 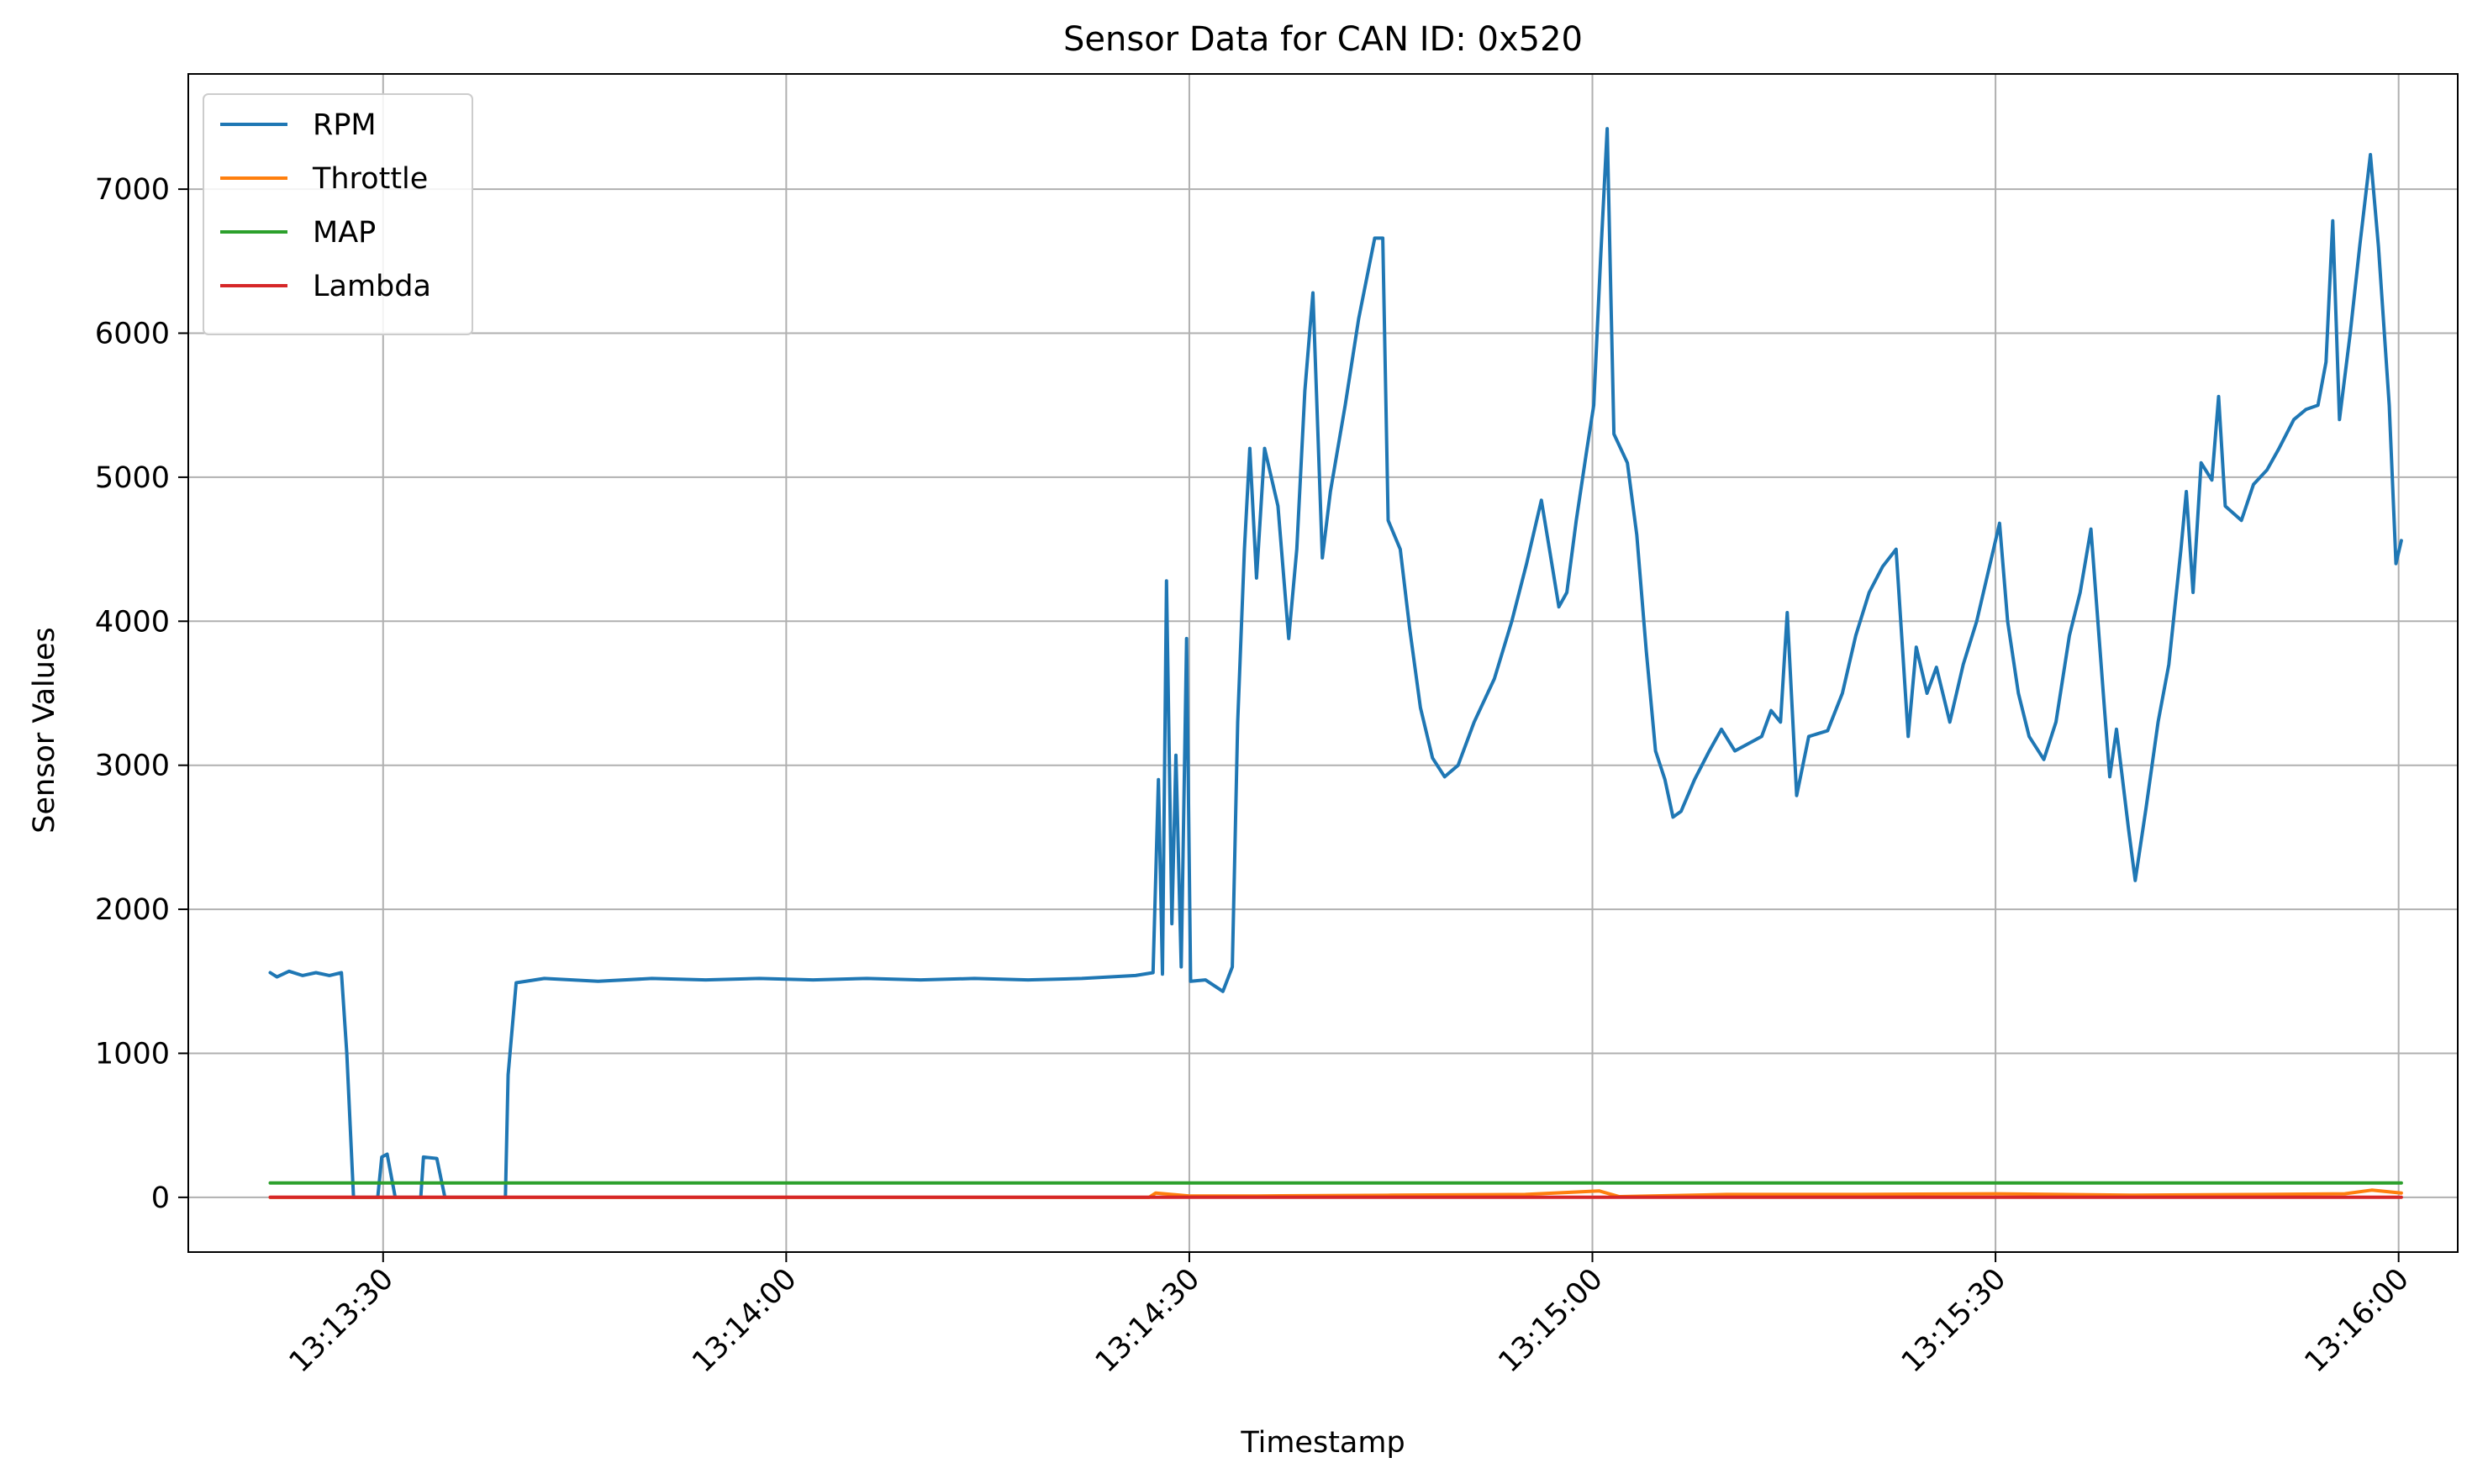 I want to click on y-axis-ticks: 0 1000 2000 3000 4000 5000 6000 7000, so click(x=141, y=694).